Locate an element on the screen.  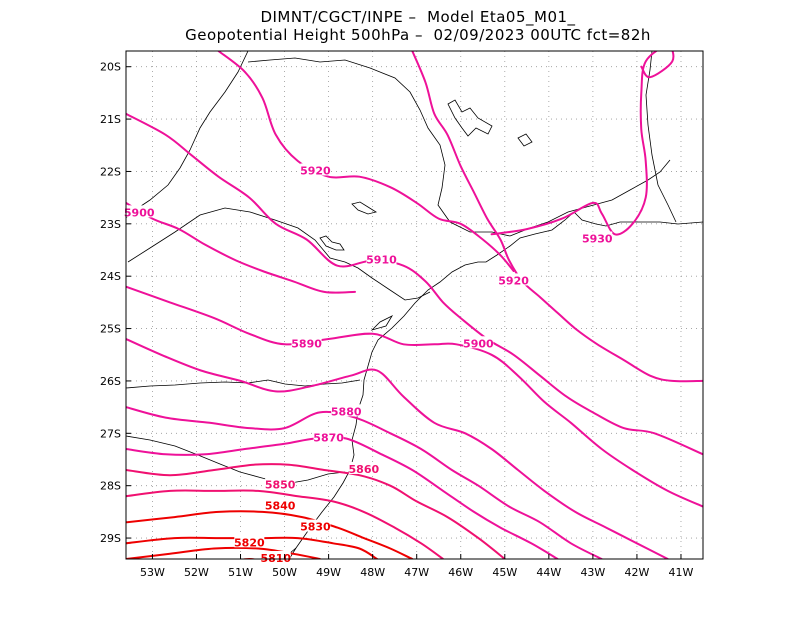
reservoir-parana is located at coordinates (332, 243).